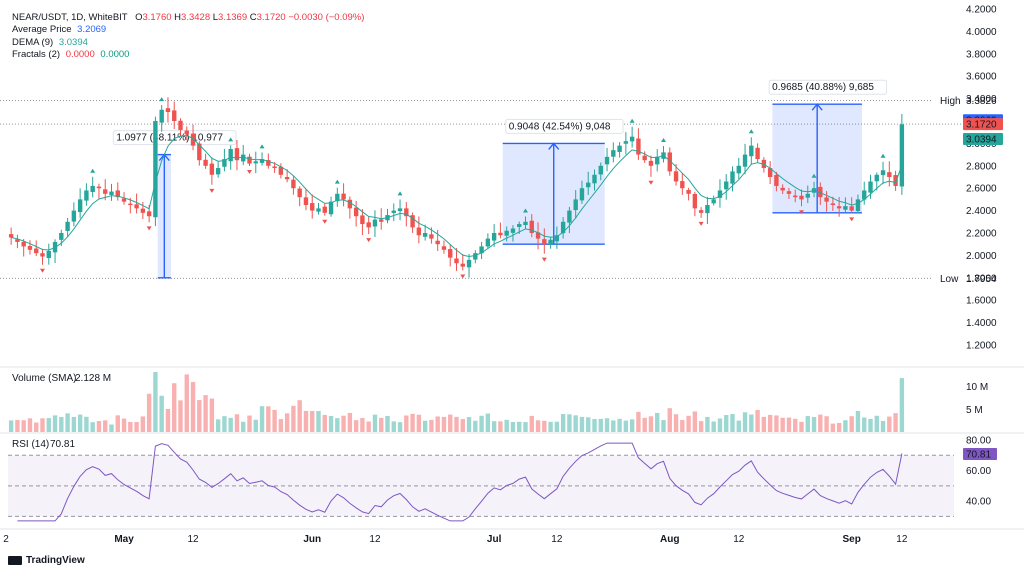  Describe the element at coordinates (188, 43) in the screenshot. I see `indicator-dema: DEMA (9) 3.0394` at that location.